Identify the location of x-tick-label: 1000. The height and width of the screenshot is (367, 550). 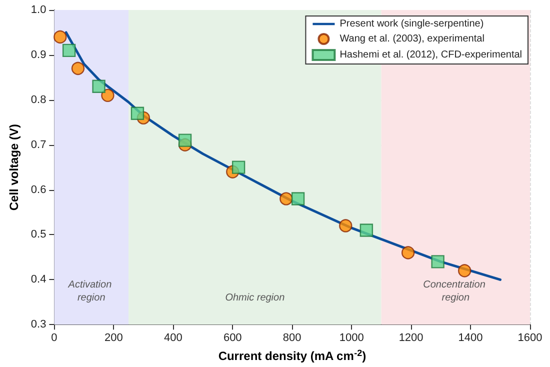
(351, 338).